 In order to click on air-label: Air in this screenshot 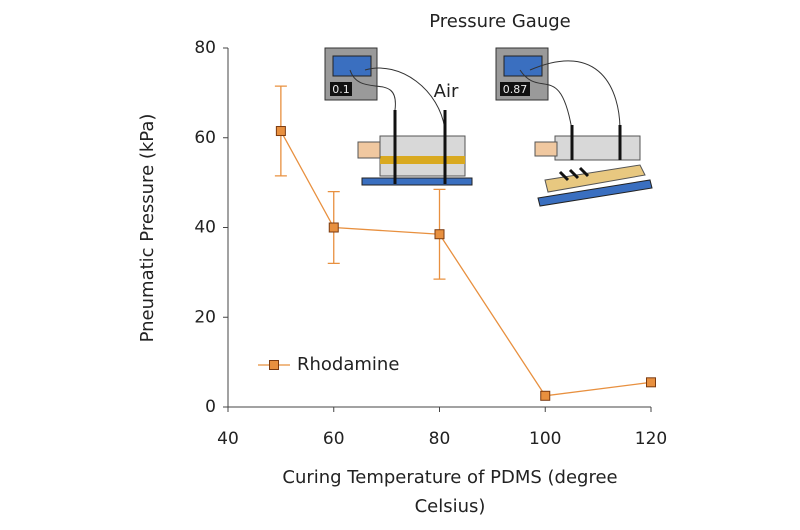, I will do `click(446, 91)`.